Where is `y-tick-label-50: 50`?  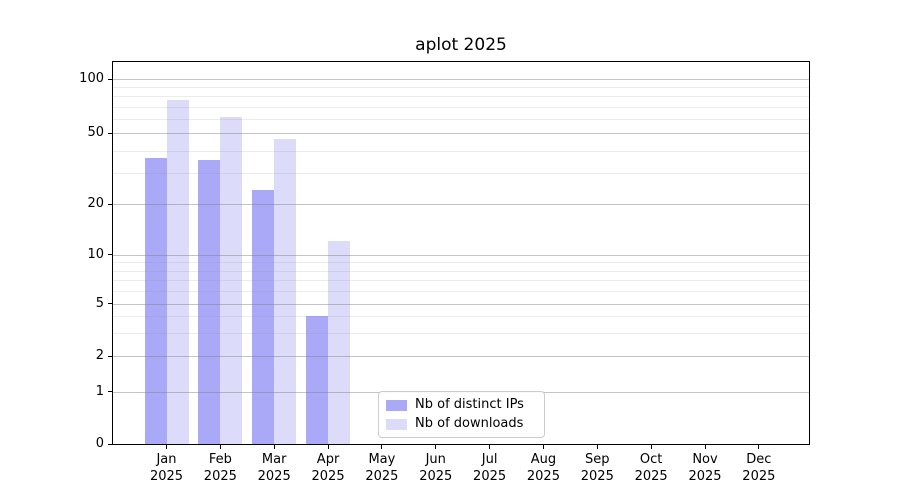 y-tick-label-50: 50 is located at coordinates (95, 133).